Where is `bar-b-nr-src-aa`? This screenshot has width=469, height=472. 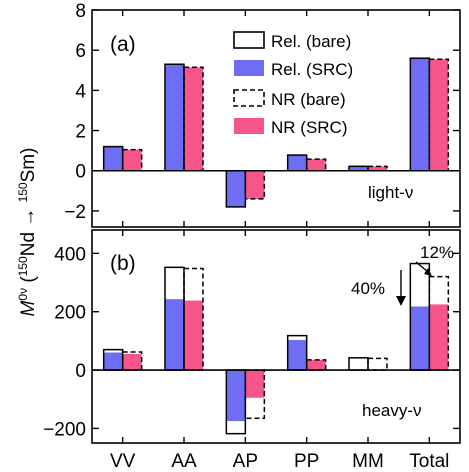 bar-b-nr-src-aa is located at coordinates (193, 335).